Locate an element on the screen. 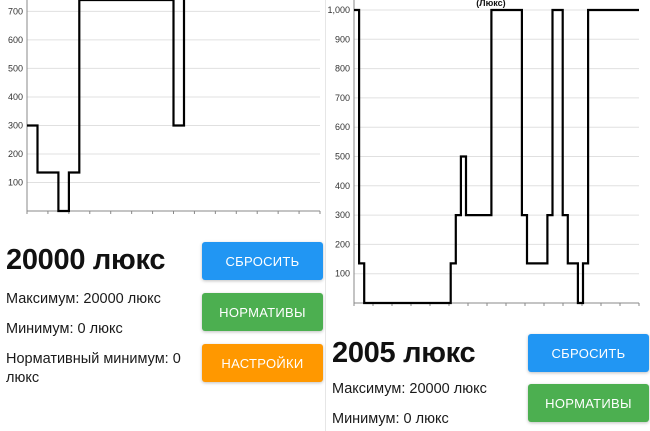 Image resolution: width=650 pixels, height=431 pixels. left-min-value: Минимум: 0 люкс is located at coordinates (64, 329).